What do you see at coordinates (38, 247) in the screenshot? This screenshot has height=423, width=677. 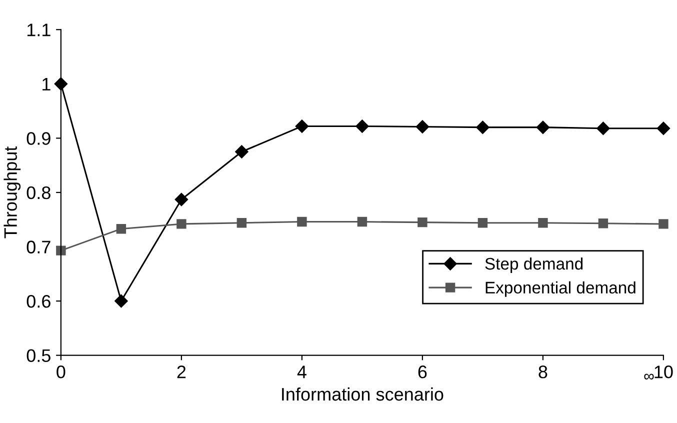 I see `y-tick-label: 0.7` at bounding box center [38, 247].